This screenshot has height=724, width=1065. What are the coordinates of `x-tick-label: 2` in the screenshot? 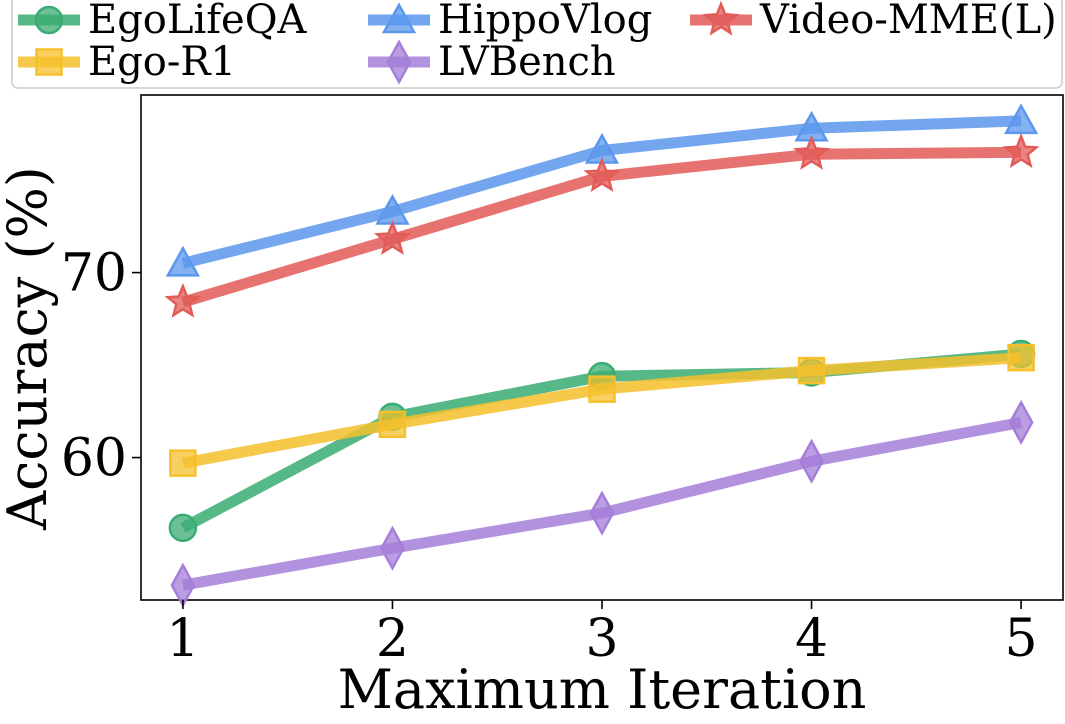 It's located at (392, 639).